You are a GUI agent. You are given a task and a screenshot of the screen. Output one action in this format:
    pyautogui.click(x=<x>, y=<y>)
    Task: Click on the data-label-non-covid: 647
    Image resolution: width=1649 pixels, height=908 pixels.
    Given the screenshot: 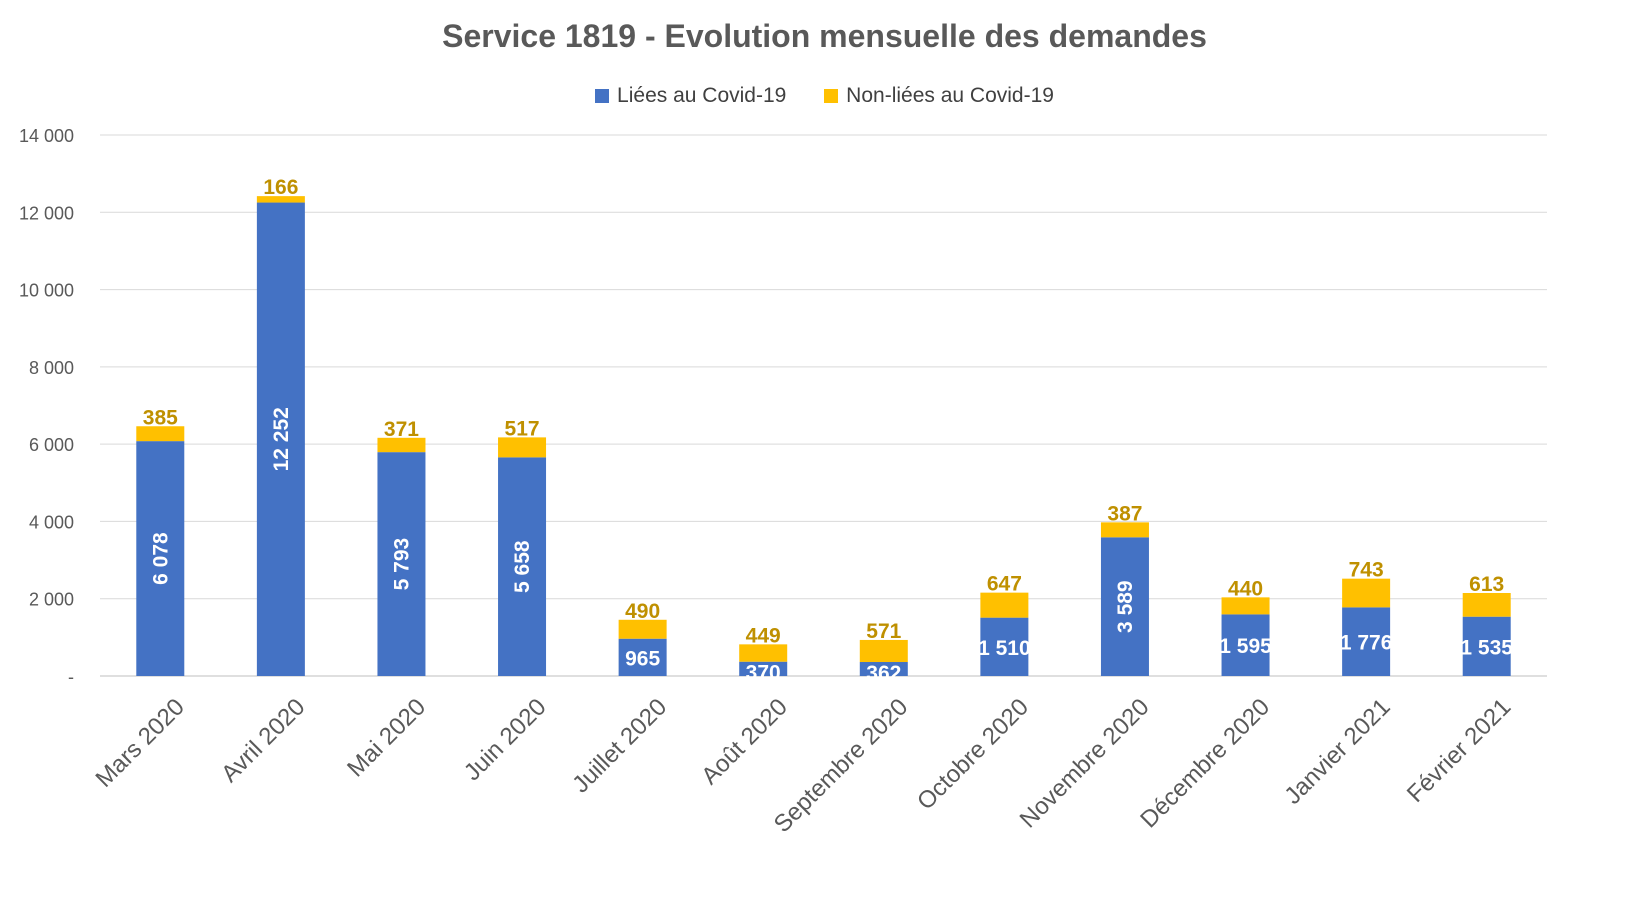 What is the action you would take?
    pyautogui.click(x=1004, y=584)
    